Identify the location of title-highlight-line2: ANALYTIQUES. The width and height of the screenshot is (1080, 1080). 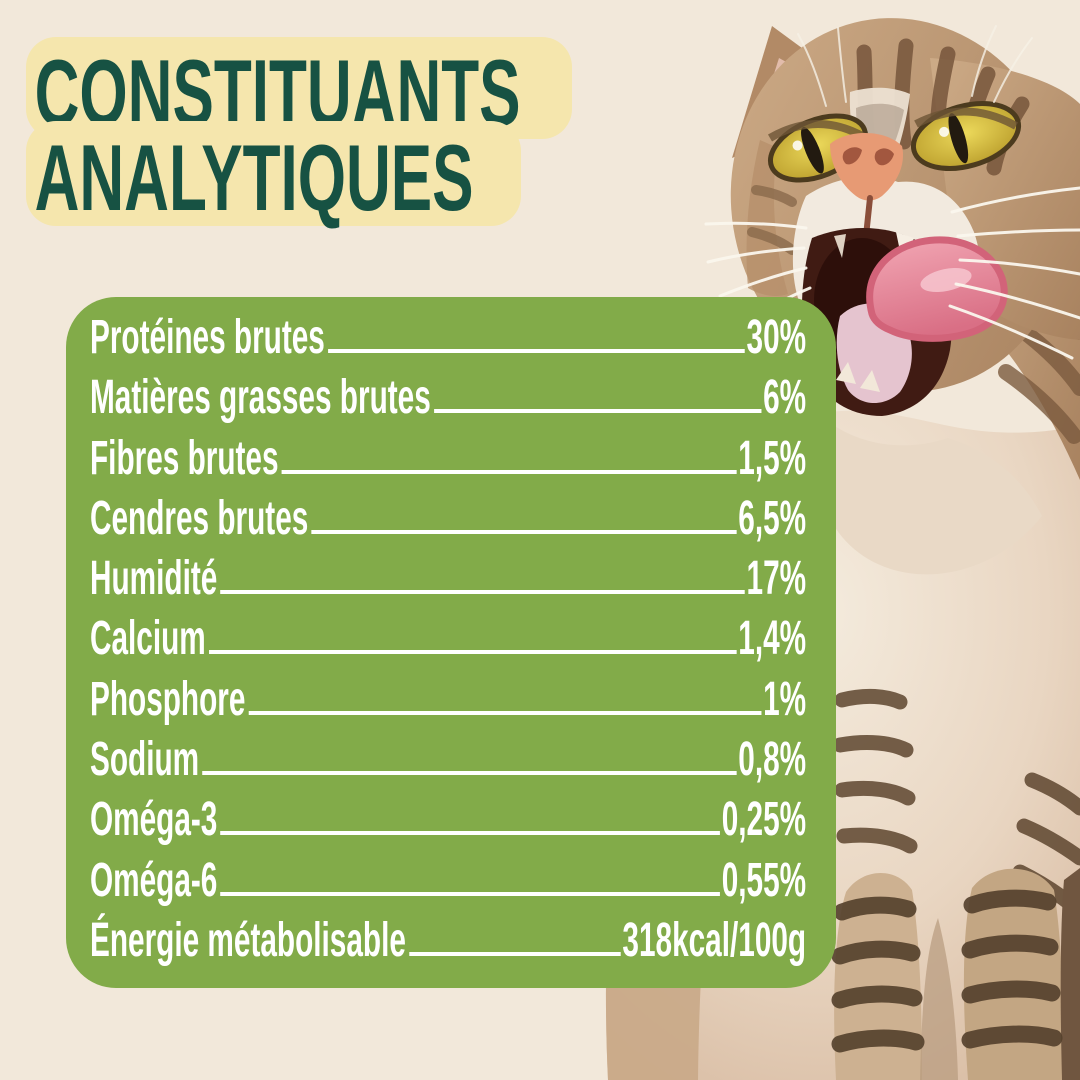
(273, 173).